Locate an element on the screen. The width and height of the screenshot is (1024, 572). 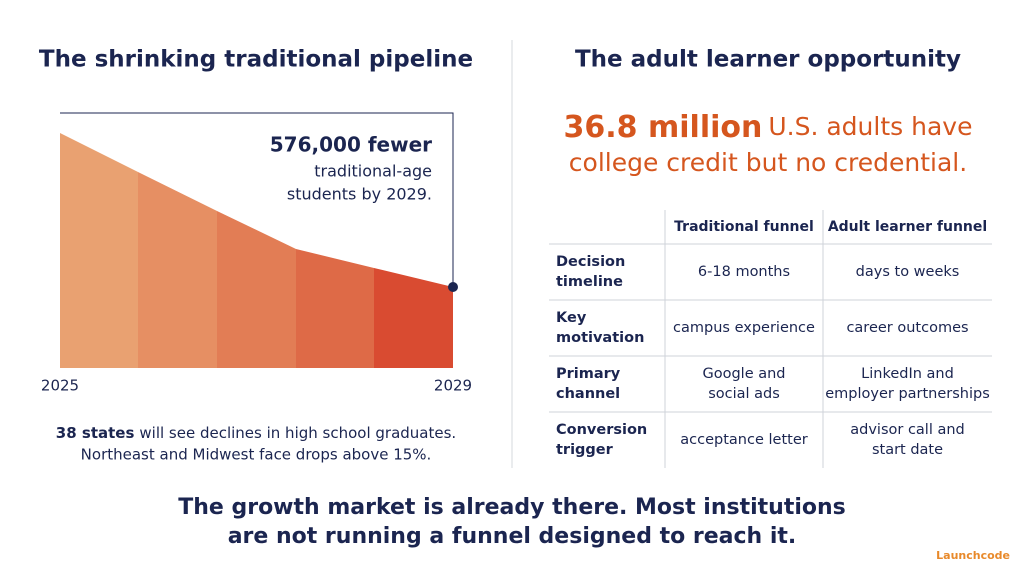
x-label: 2029 is located at coordinates (453, 386).